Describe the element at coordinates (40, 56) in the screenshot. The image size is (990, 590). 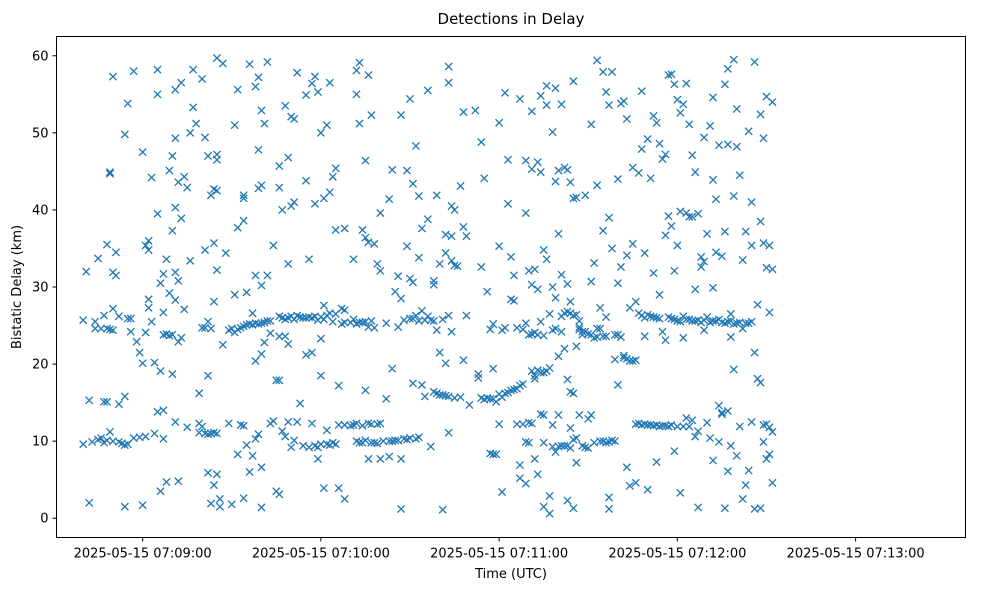
I see `y-tick-label: 60` at that location.